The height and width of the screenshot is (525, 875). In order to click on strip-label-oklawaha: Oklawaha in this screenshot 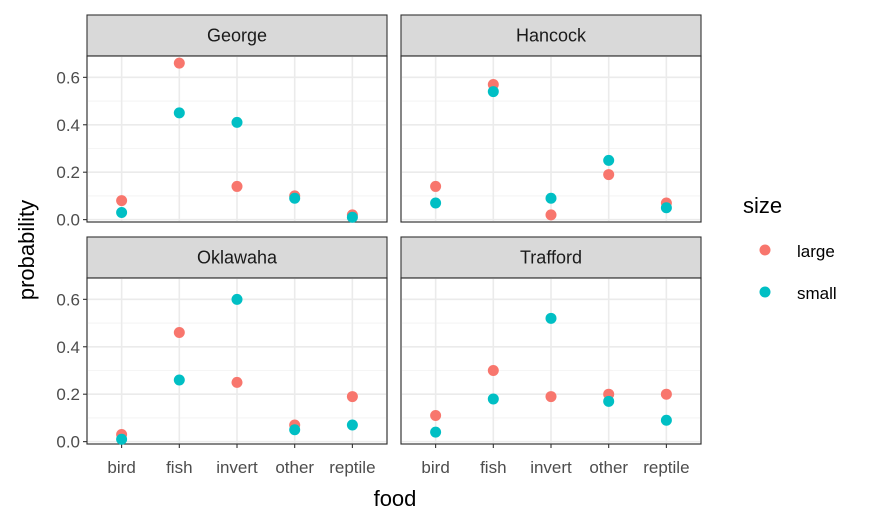, I will do `click(237, 258)`.